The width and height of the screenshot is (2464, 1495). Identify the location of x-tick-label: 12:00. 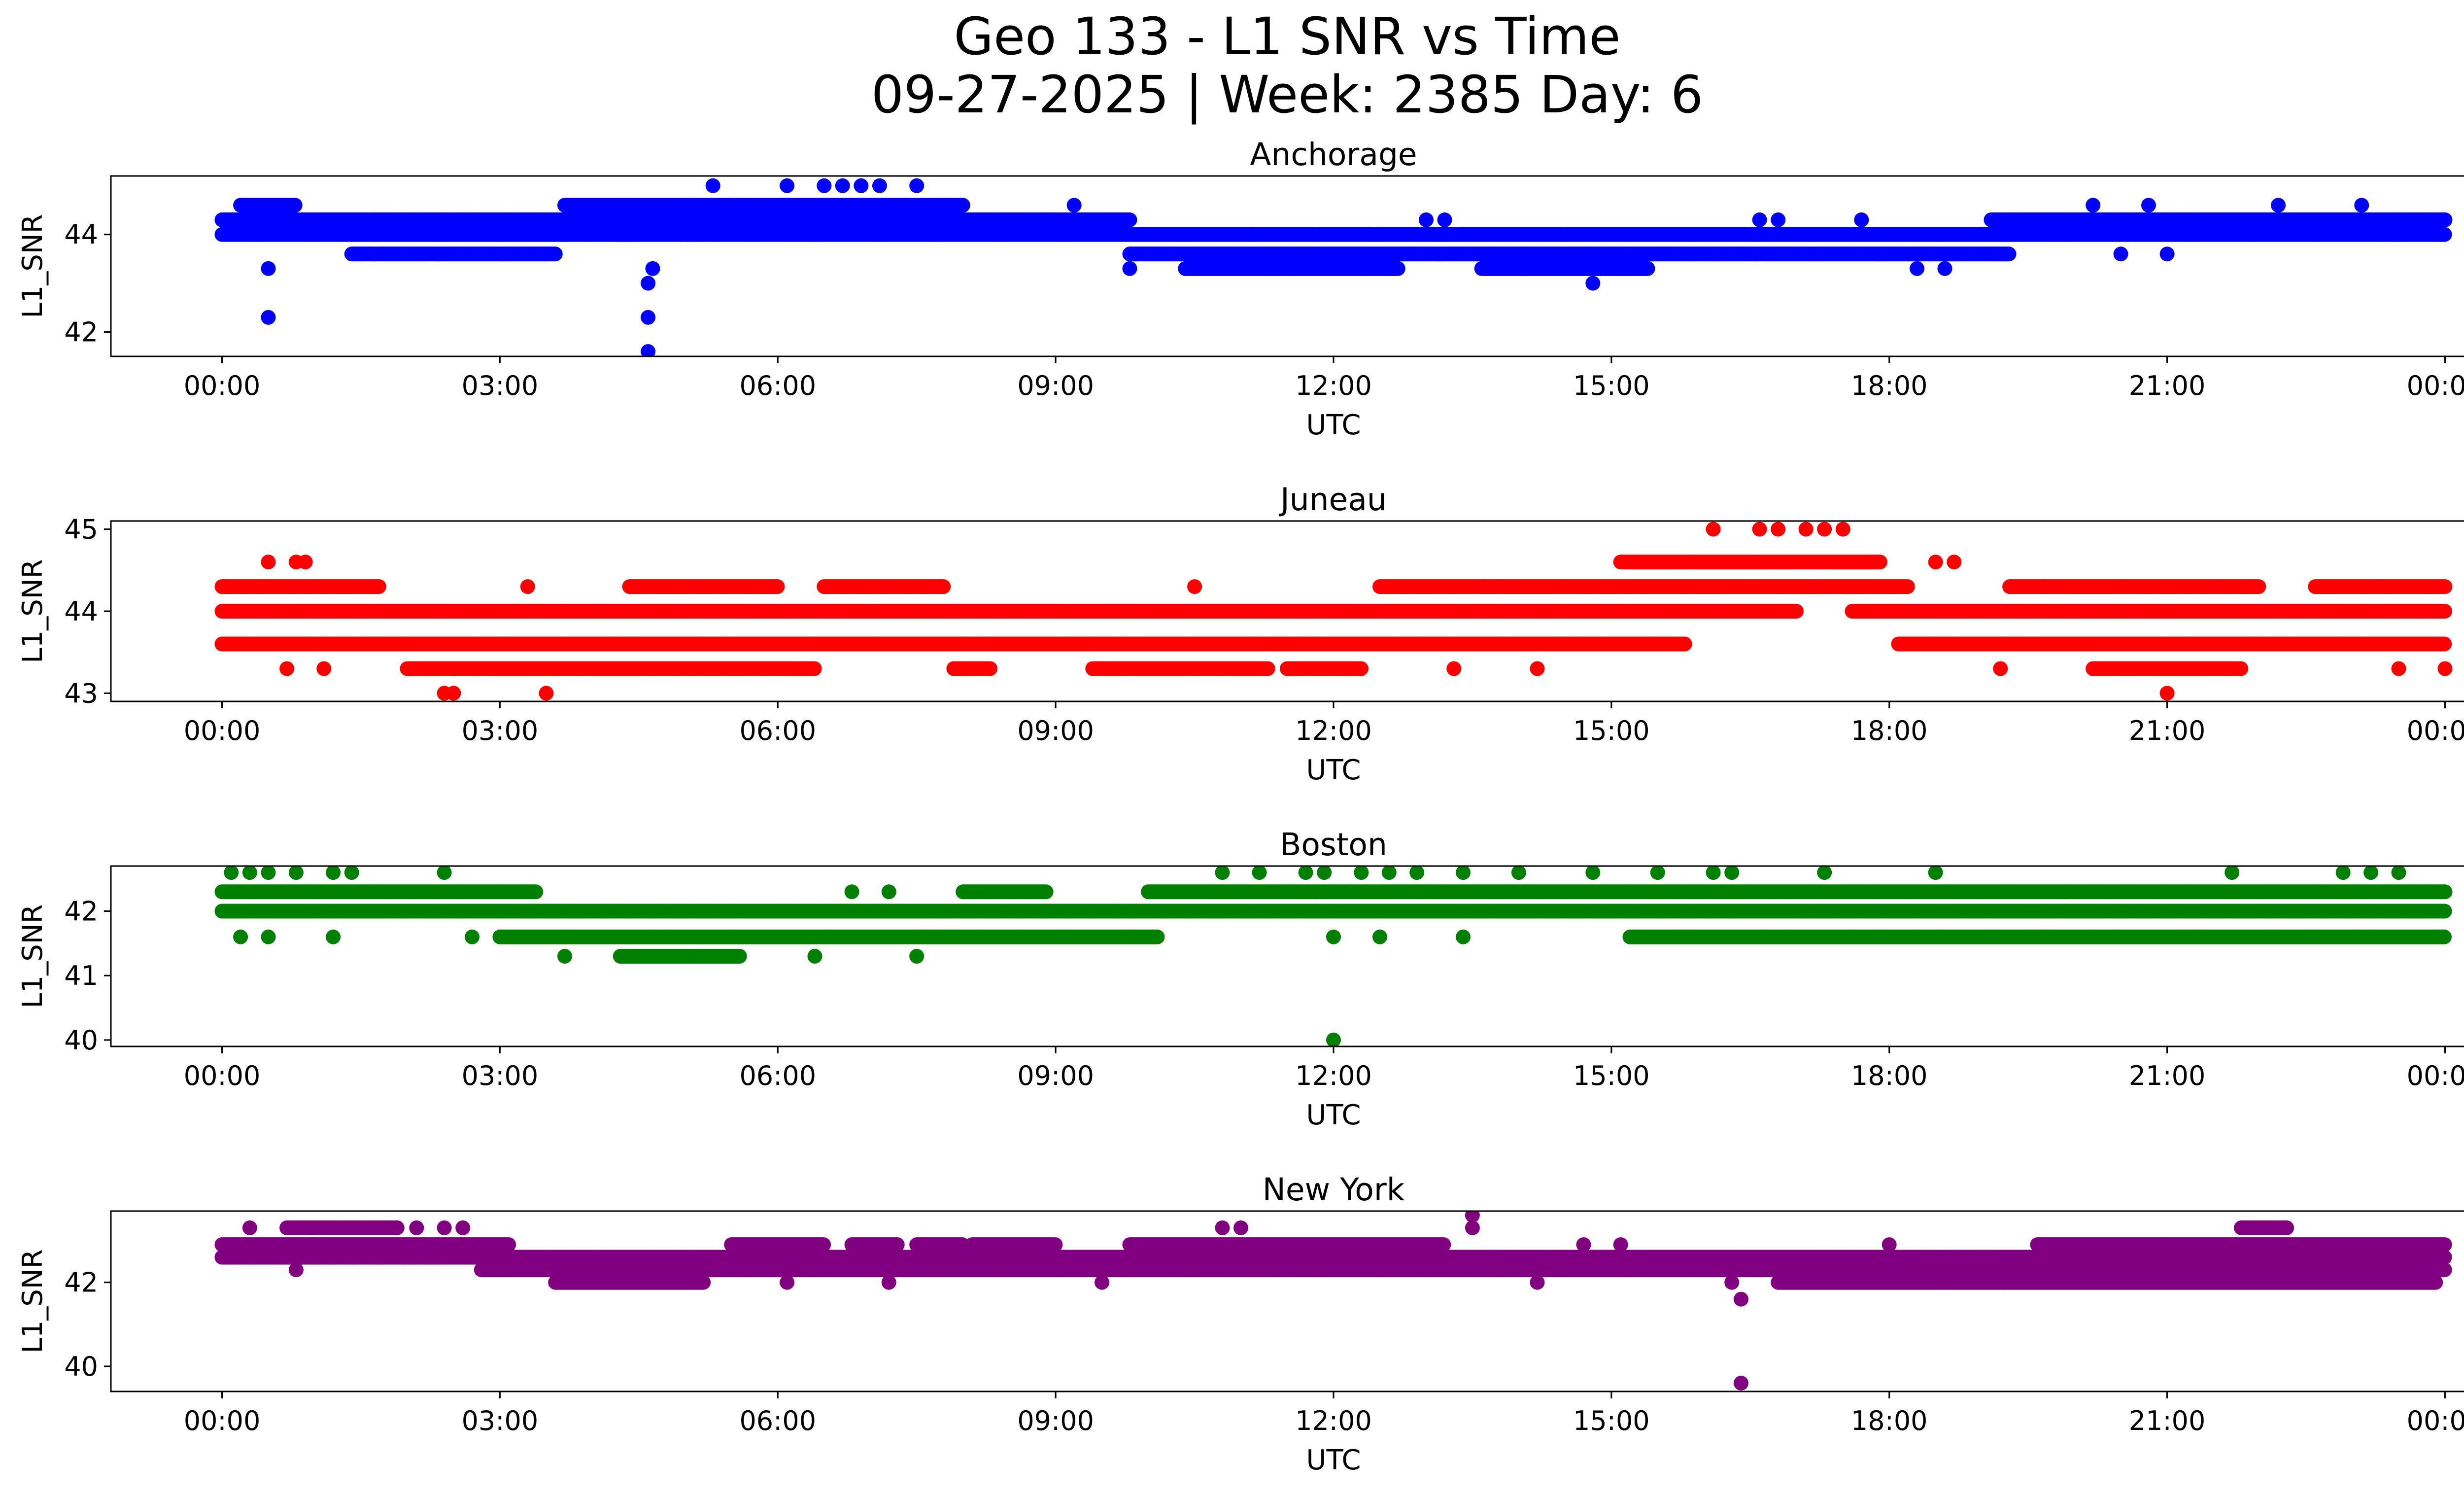
(1333, 385).